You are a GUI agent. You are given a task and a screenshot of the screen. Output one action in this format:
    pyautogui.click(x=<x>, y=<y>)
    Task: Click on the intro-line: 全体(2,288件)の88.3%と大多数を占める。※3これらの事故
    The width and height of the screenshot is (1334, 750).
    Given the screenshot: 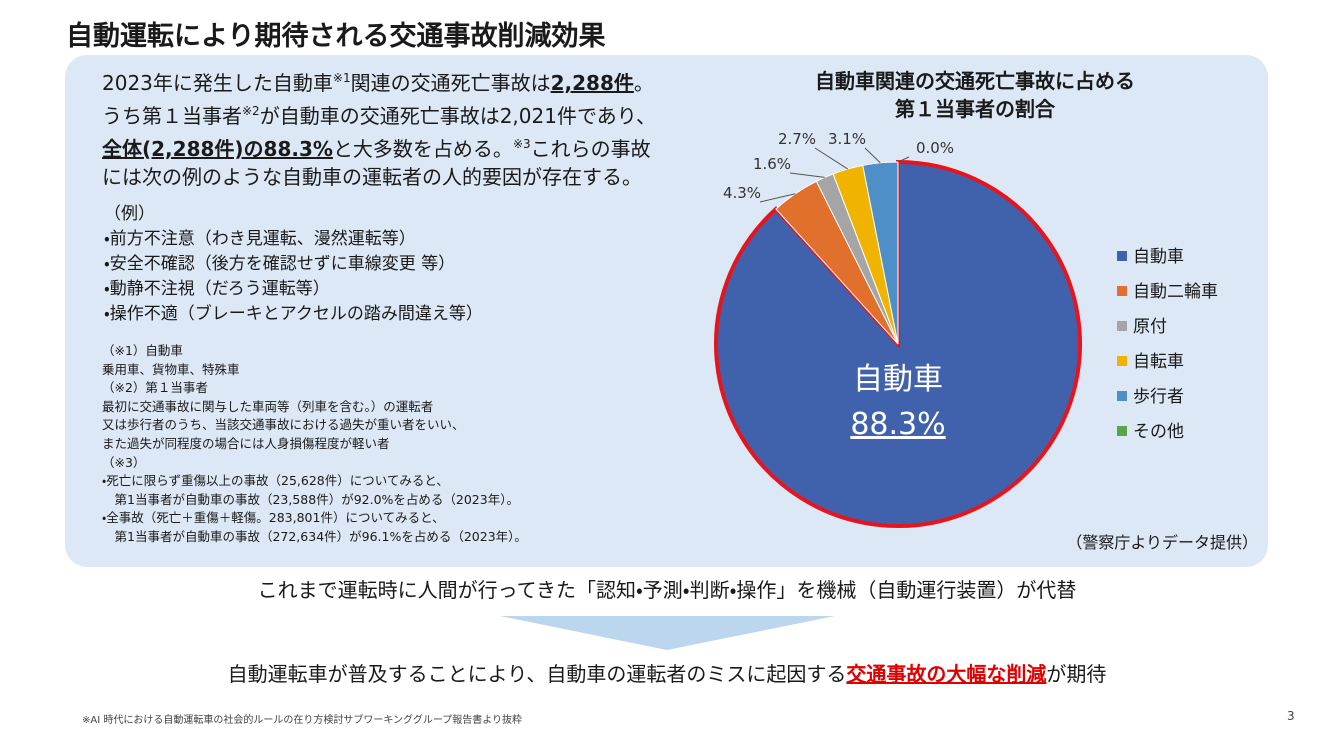 What is the action you would take?
    pyautogui.click(x=379, y=146)
    